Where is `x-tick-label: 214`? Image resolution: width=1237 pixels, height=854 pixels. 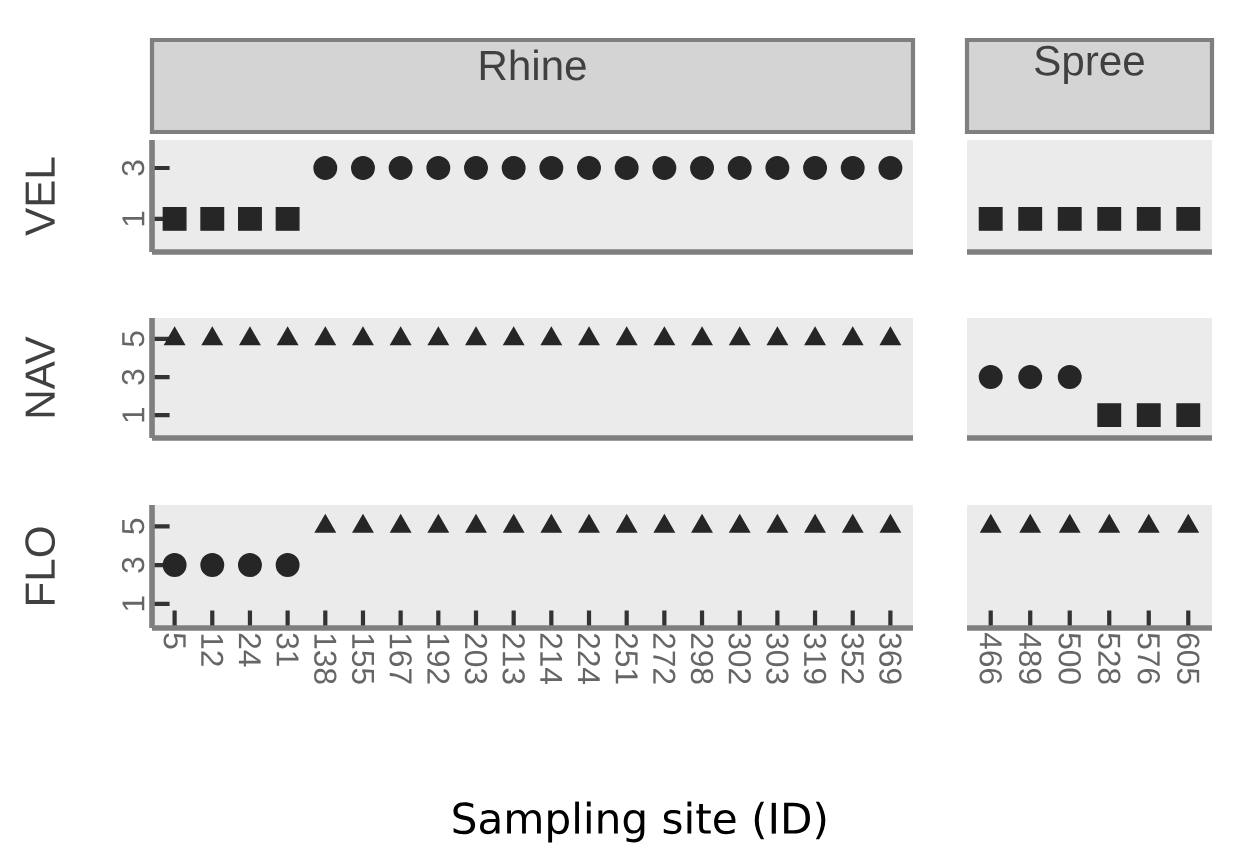
x-tick-label: 214 is located at coordinates (551, 658).